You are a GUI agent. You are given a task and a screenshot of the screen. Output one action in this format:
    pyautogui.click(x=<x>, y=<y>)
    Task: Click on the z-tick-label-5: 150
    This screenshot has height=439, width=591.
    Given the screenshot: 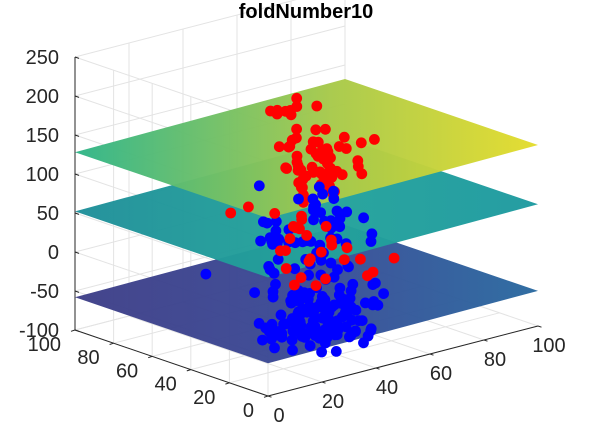 What is the action you would take?
    pyautogui.click(x=42, y=136)
    